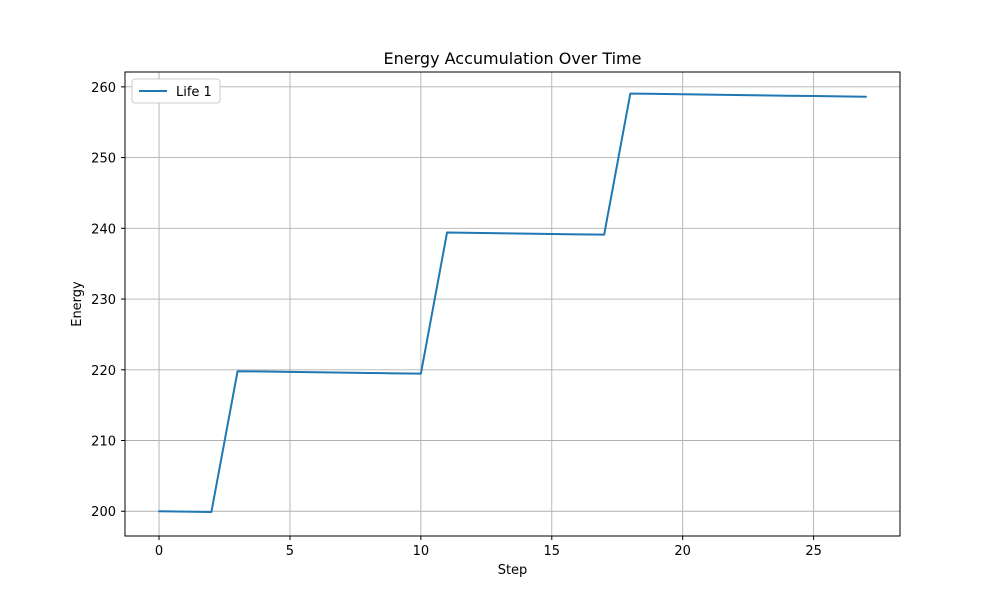 The width and height of the screenshot is (1000, 600). What do you see at coordinates (552, 551) in the screenshot?
I see `x-tick-label: 15` at bounding box center [552, 551].